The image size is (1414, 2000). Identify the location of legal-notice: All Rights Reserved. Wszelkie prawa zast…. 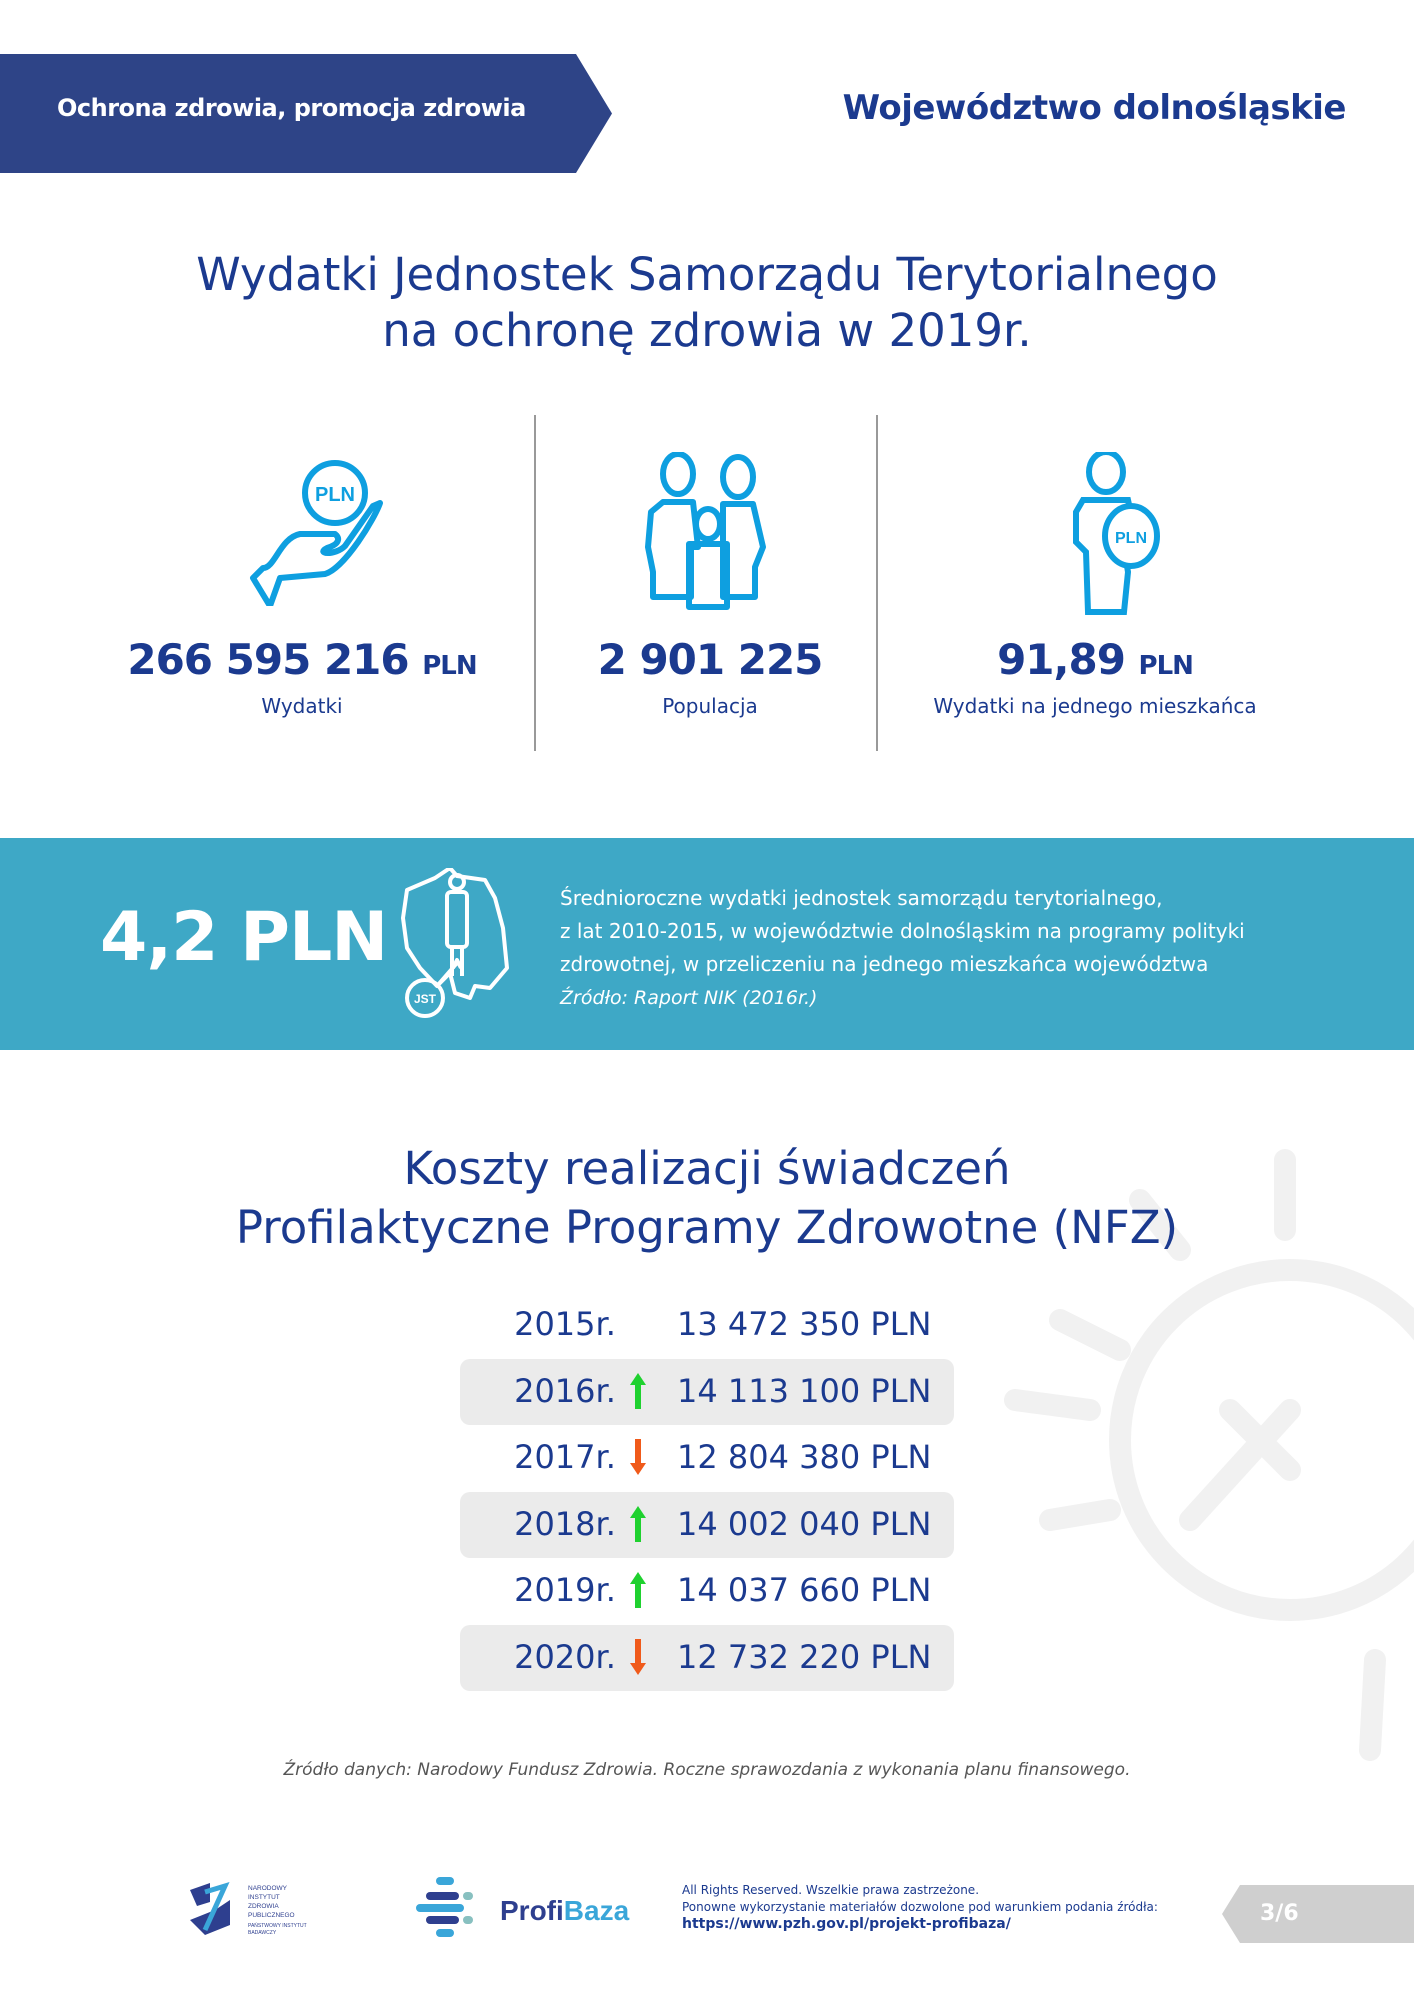
(920, 1907).